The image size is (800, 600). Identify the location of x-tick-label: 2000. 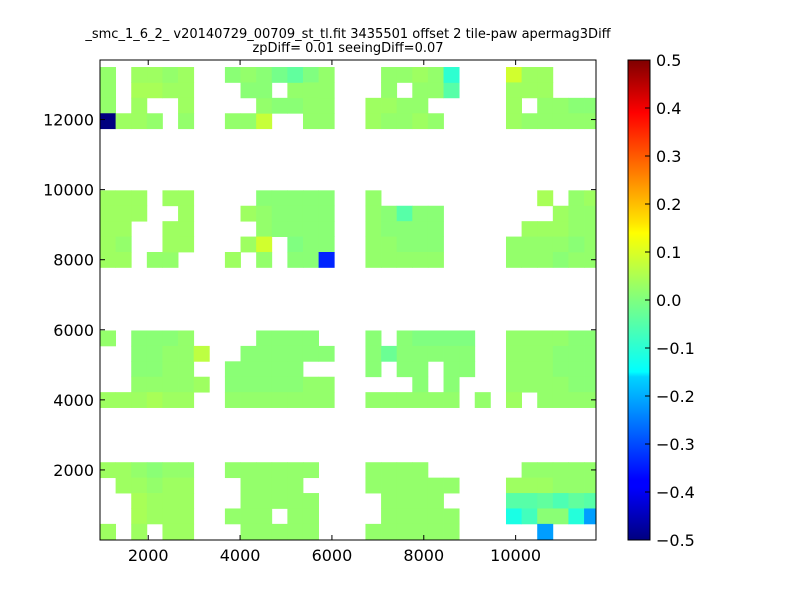
(148, 555).